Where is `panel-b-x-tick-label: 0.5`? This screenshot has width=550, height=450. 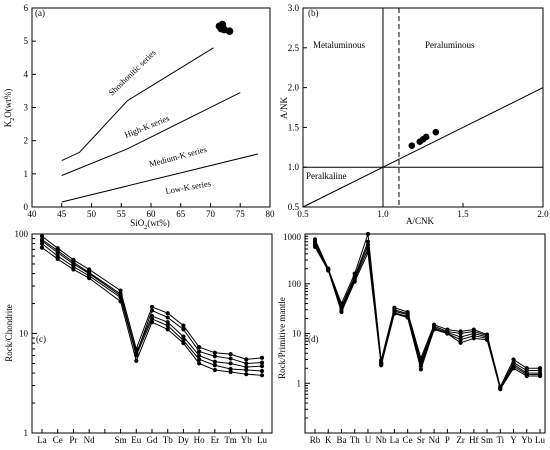 panel-b-x-tick-label: 0.5 is located at coordinates (303, 214).